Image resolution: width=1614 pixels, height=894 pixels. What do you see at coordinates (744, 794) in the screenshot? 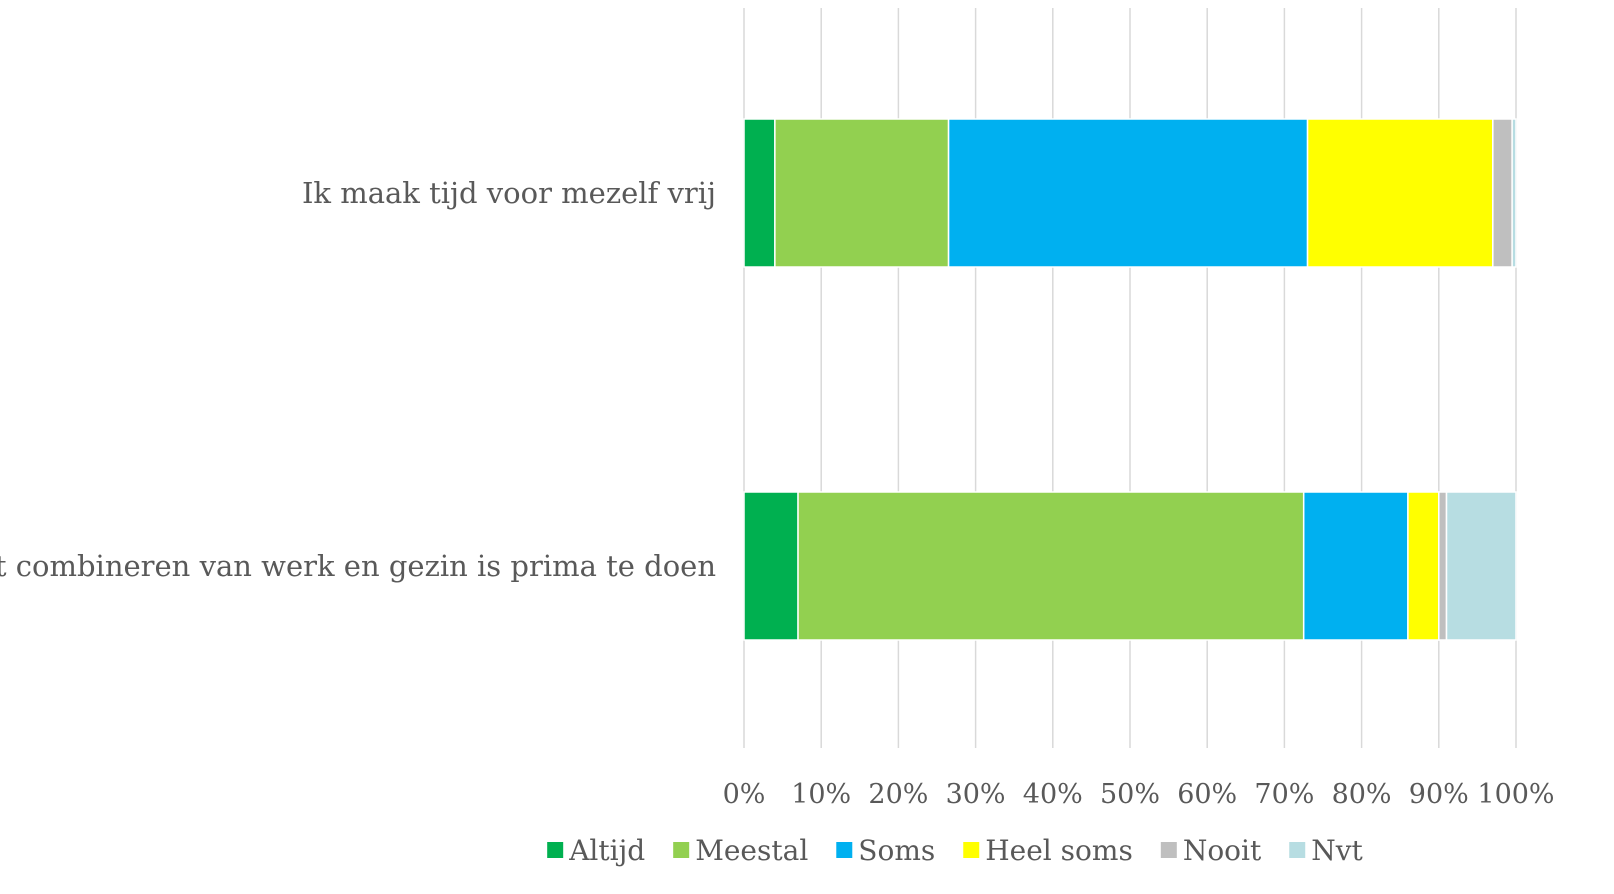
I see `x-tick-label: 0%` at bounding box center [744, 794].